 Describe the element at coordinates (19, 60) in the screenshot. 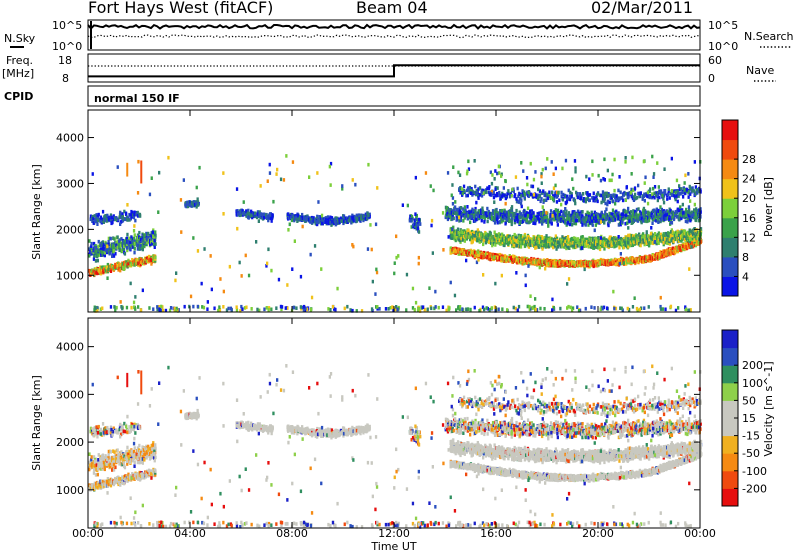

I see `freq-label-line1: Freq.` at that location.